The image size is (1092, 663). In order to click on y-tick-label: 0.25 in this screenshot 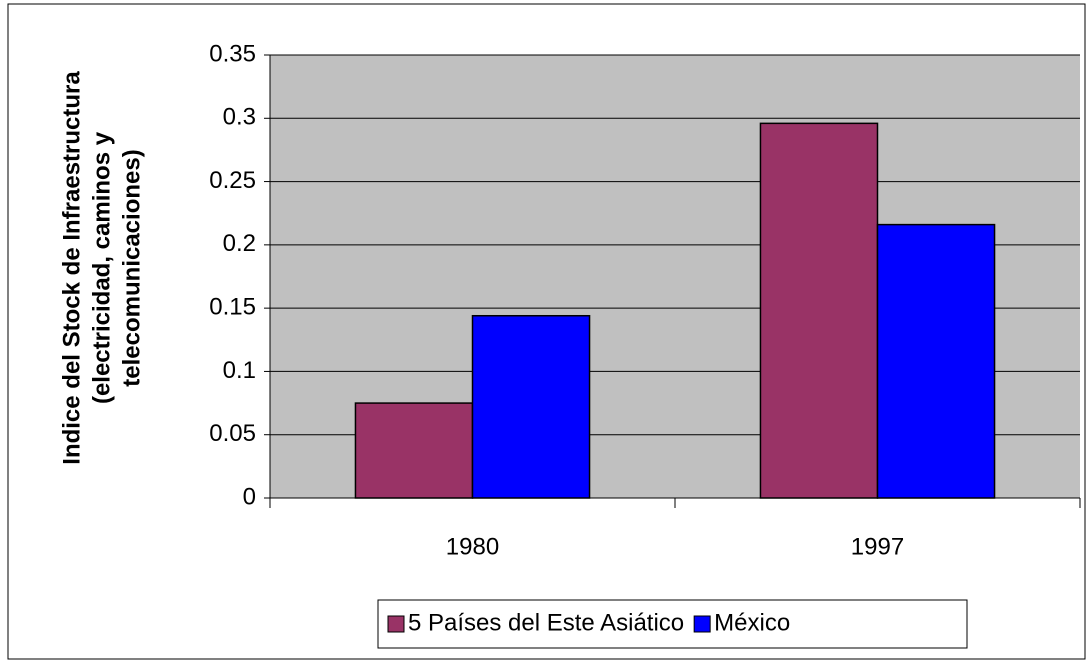, I will do `click(232, 180)`.